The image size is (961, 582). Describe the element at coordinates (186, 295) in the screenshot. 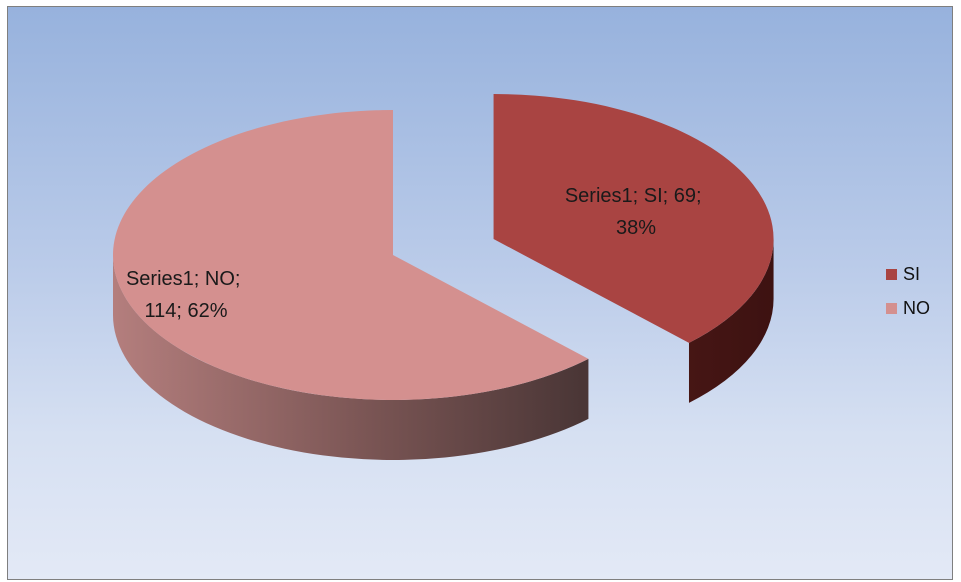

I see `data-label-no: Series1; NO; 114; 62%` at that location.